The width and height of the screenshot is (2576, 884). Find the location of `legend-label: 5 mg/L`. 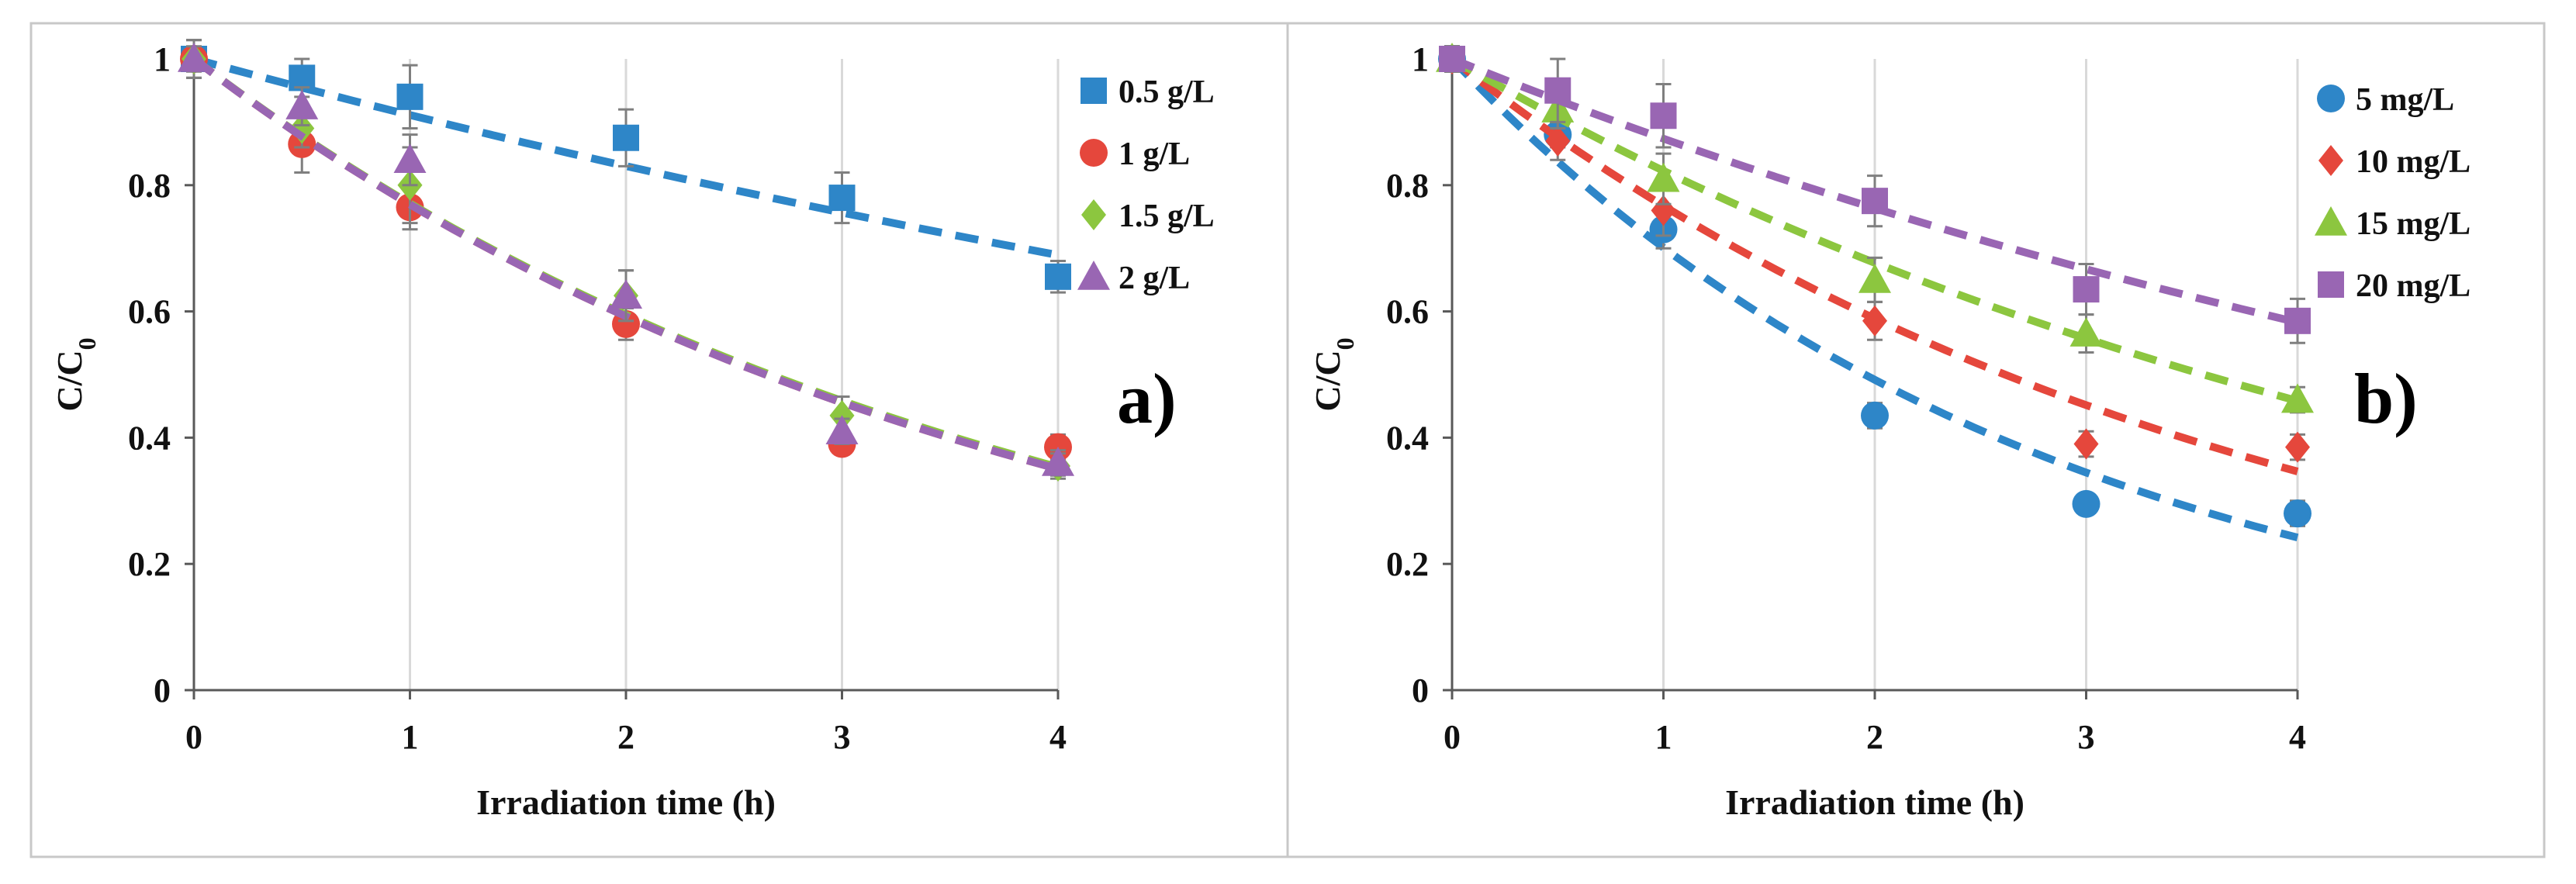

legend-label: 5 mg/L is located at coordinates (2405, 100).